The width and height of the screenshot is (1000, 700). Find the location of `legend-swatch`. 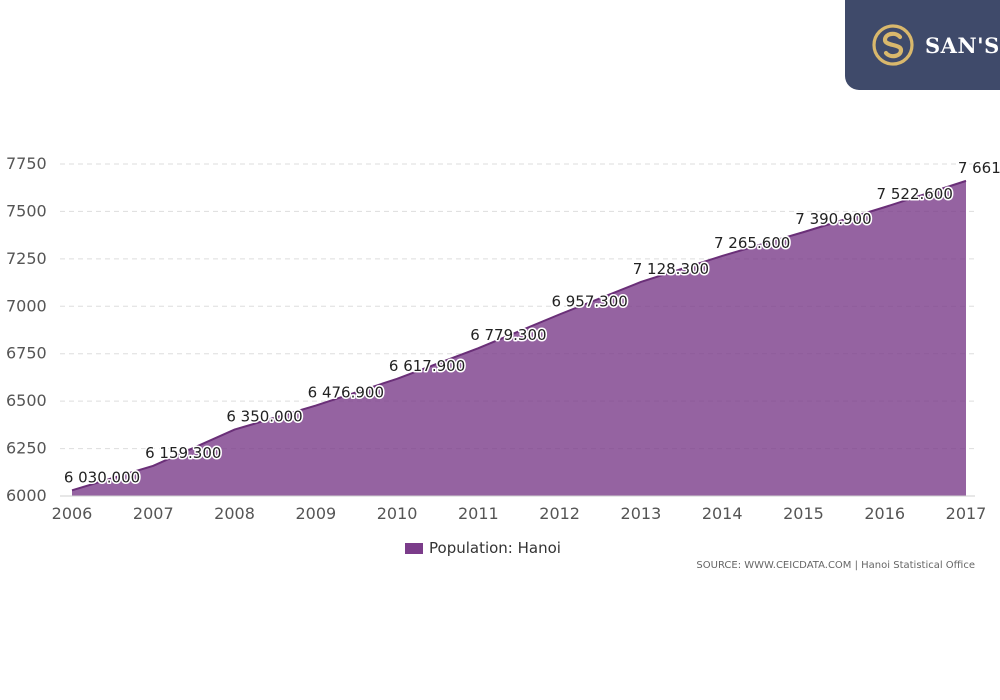

legend-swatch is located at coordinates (414, 548).